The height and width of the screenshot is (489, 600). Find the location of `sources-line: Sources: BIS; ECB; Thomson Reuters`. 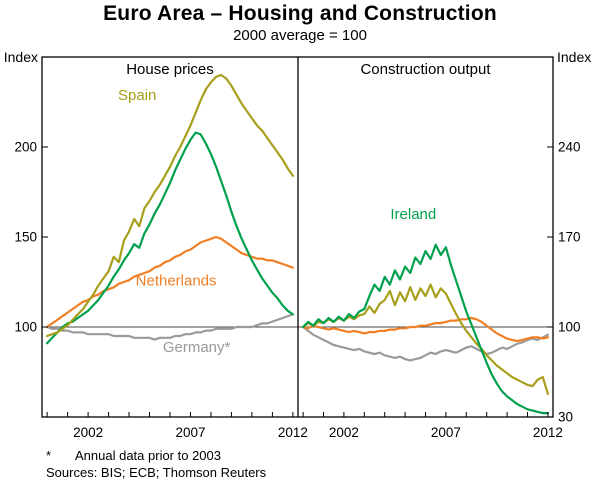

sources-line: Sources: BIS; ECB; Thomson Reuters is located at coordinates (156, 472).